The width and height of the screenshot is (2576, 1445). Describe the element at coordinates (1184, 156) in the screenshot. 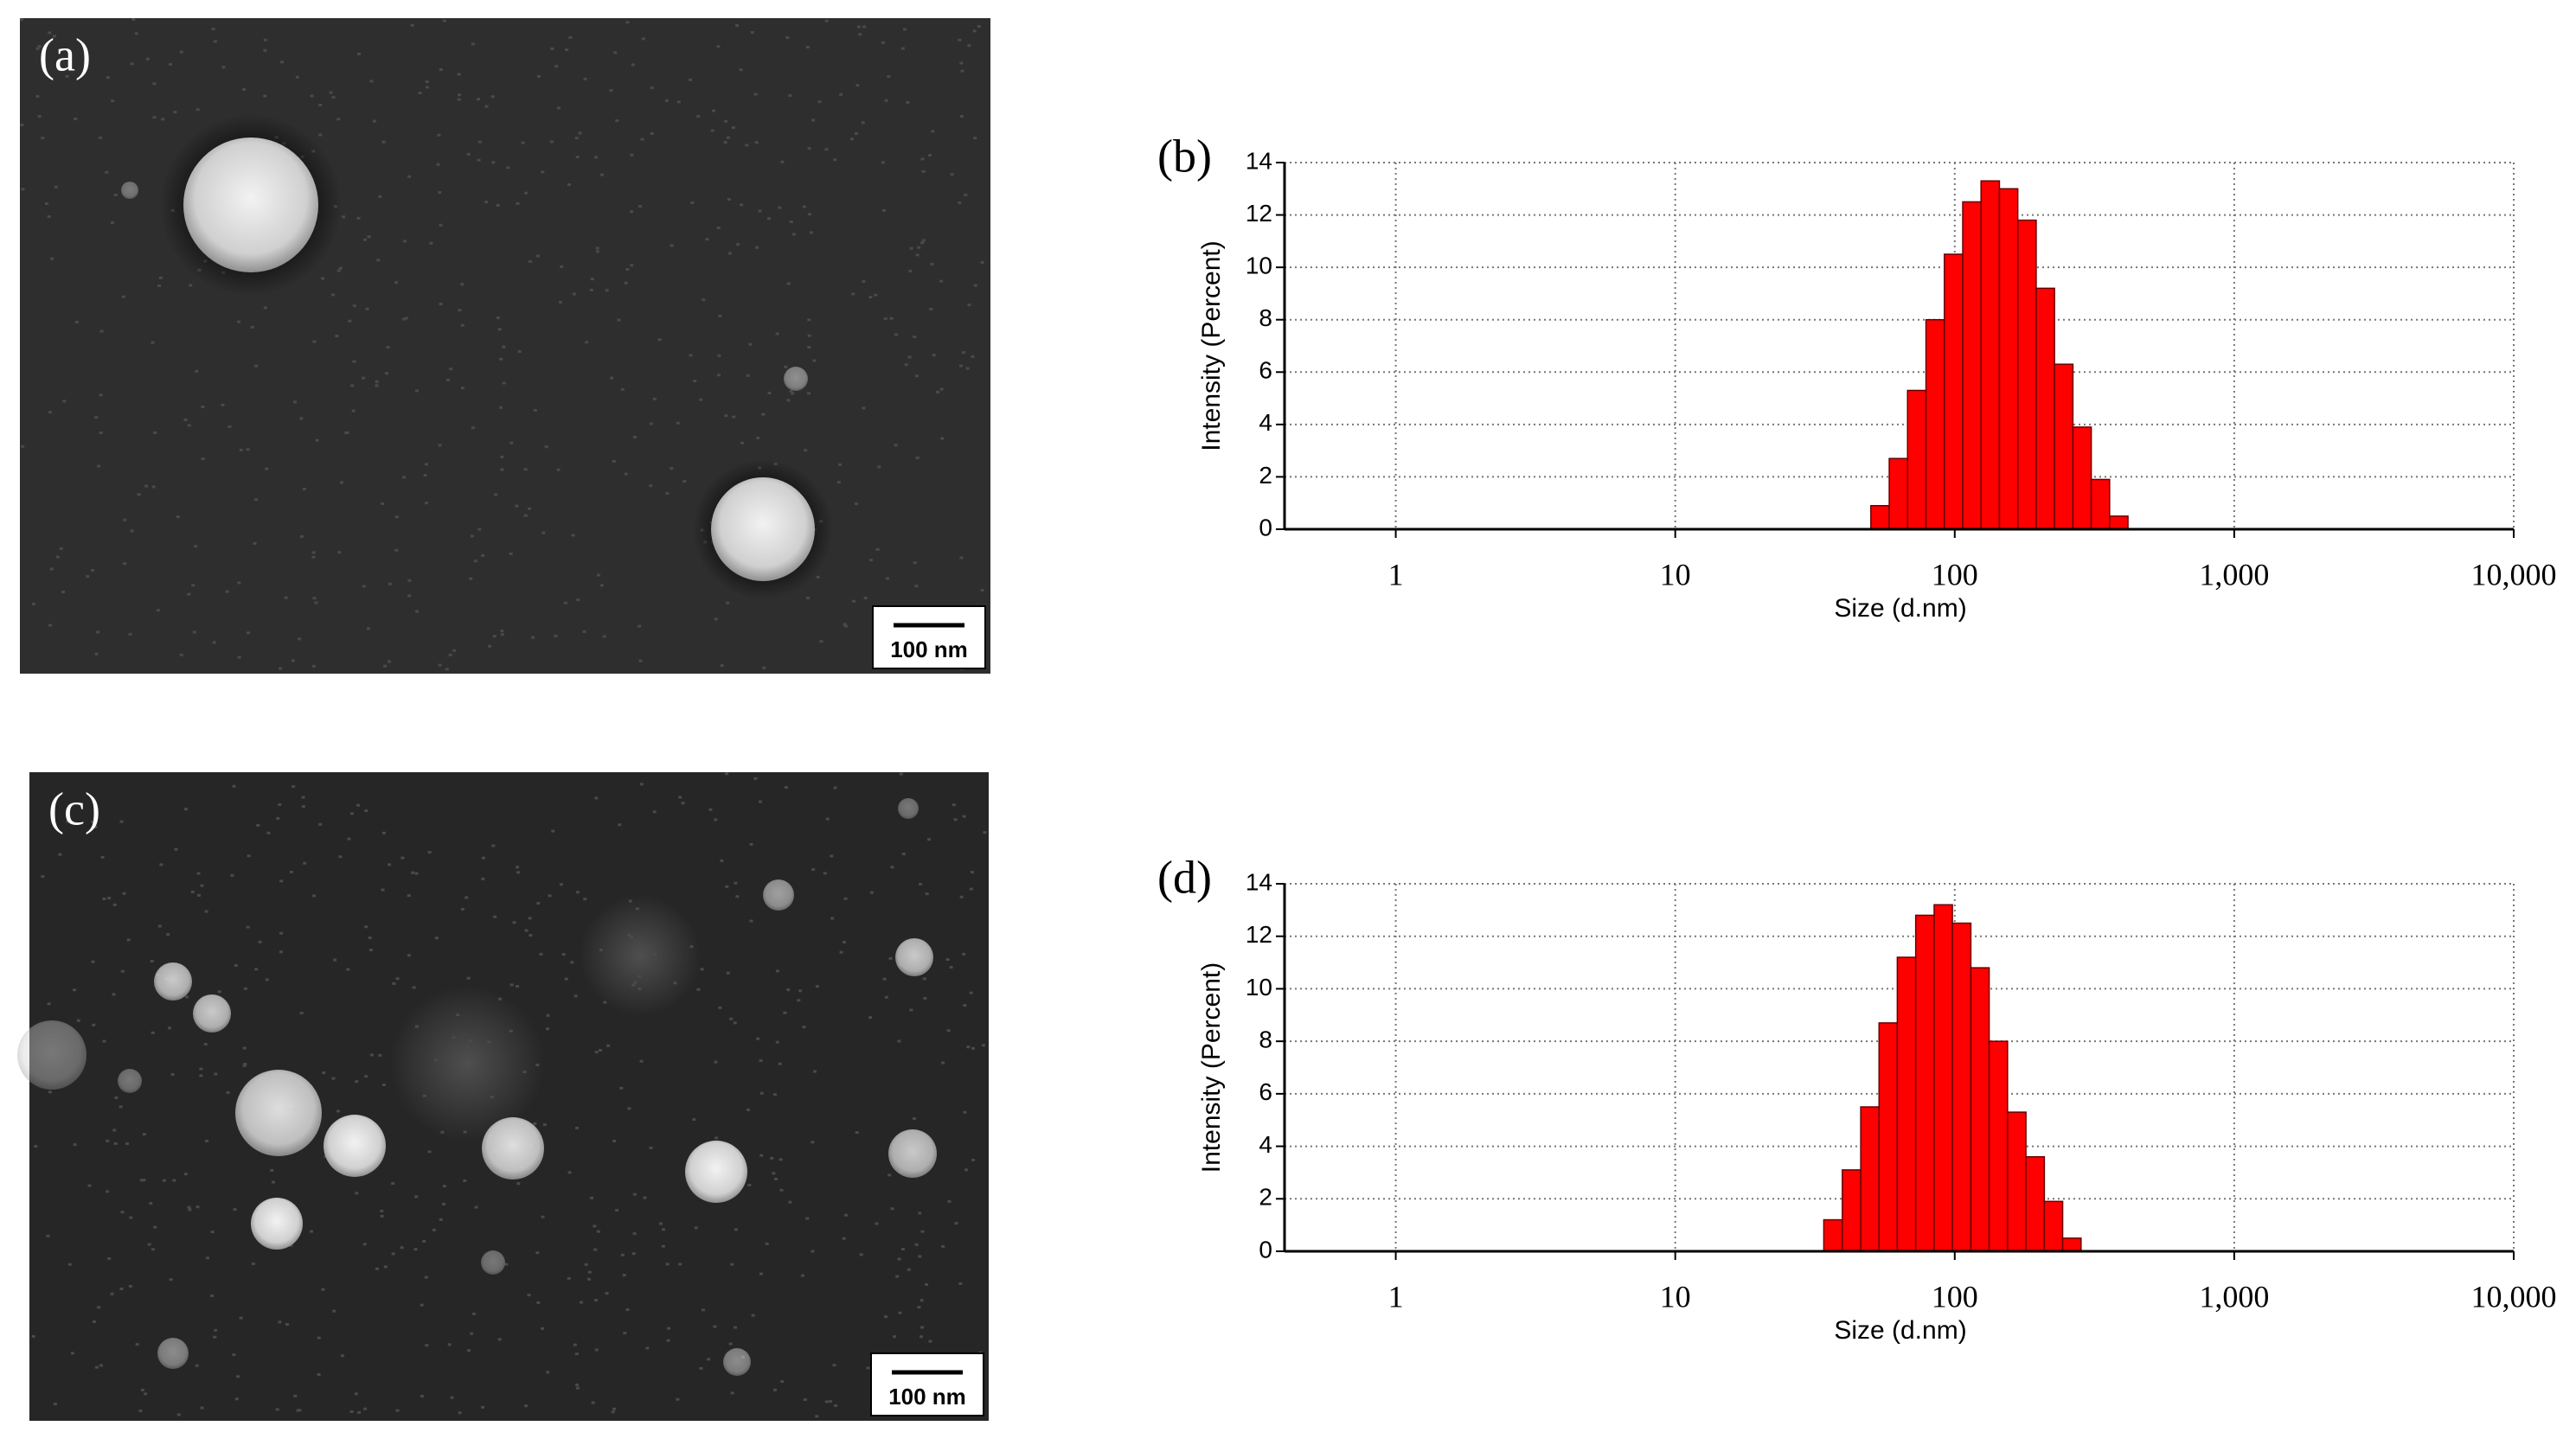

I see `panel-label: (b)` at that location.